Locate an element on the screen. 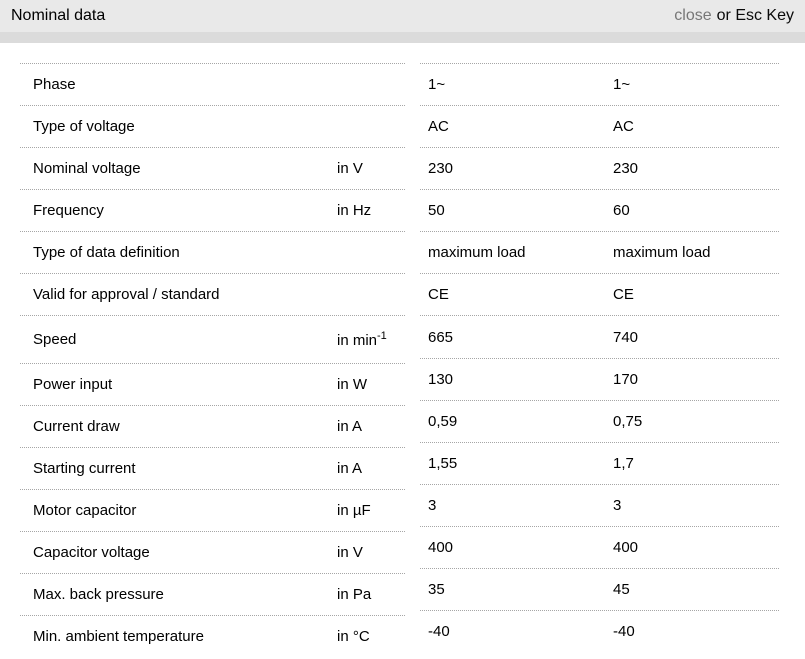 This screenshot has height=659, width=805. table-row-values: 50 60 is located at coordinates (599, 210).